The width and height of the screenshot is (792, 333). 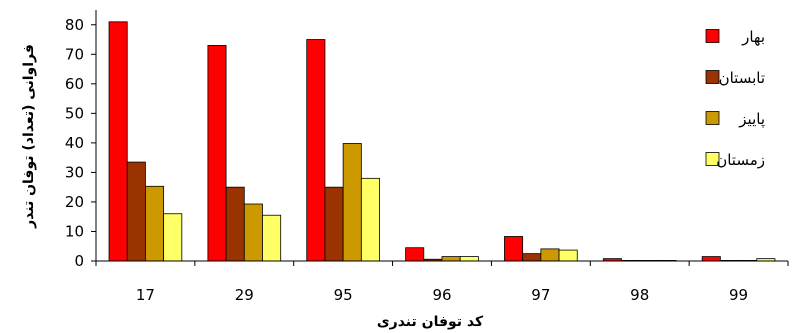 I want to click on y-tick-label: 80, so click(x=74, y=25).